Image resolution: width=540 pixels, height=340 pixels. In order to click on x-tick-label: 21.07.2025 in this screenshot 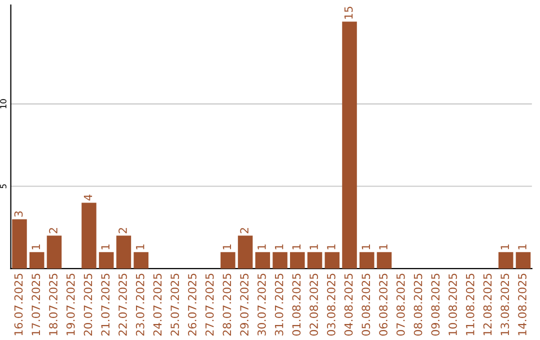, I will do `click(105, 305)`.